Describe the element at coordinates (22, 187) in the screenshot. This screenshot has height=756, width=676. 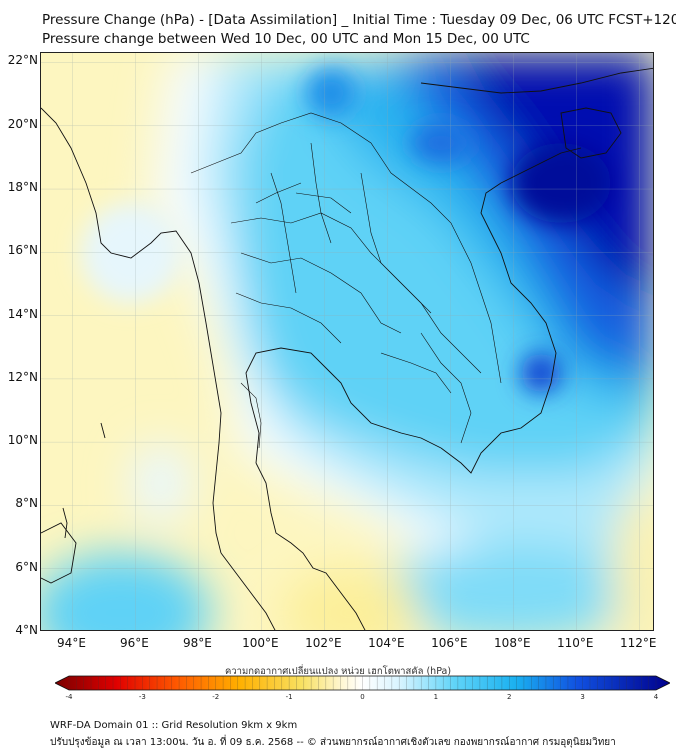
I see `latitude-label: 18°N` at that location.